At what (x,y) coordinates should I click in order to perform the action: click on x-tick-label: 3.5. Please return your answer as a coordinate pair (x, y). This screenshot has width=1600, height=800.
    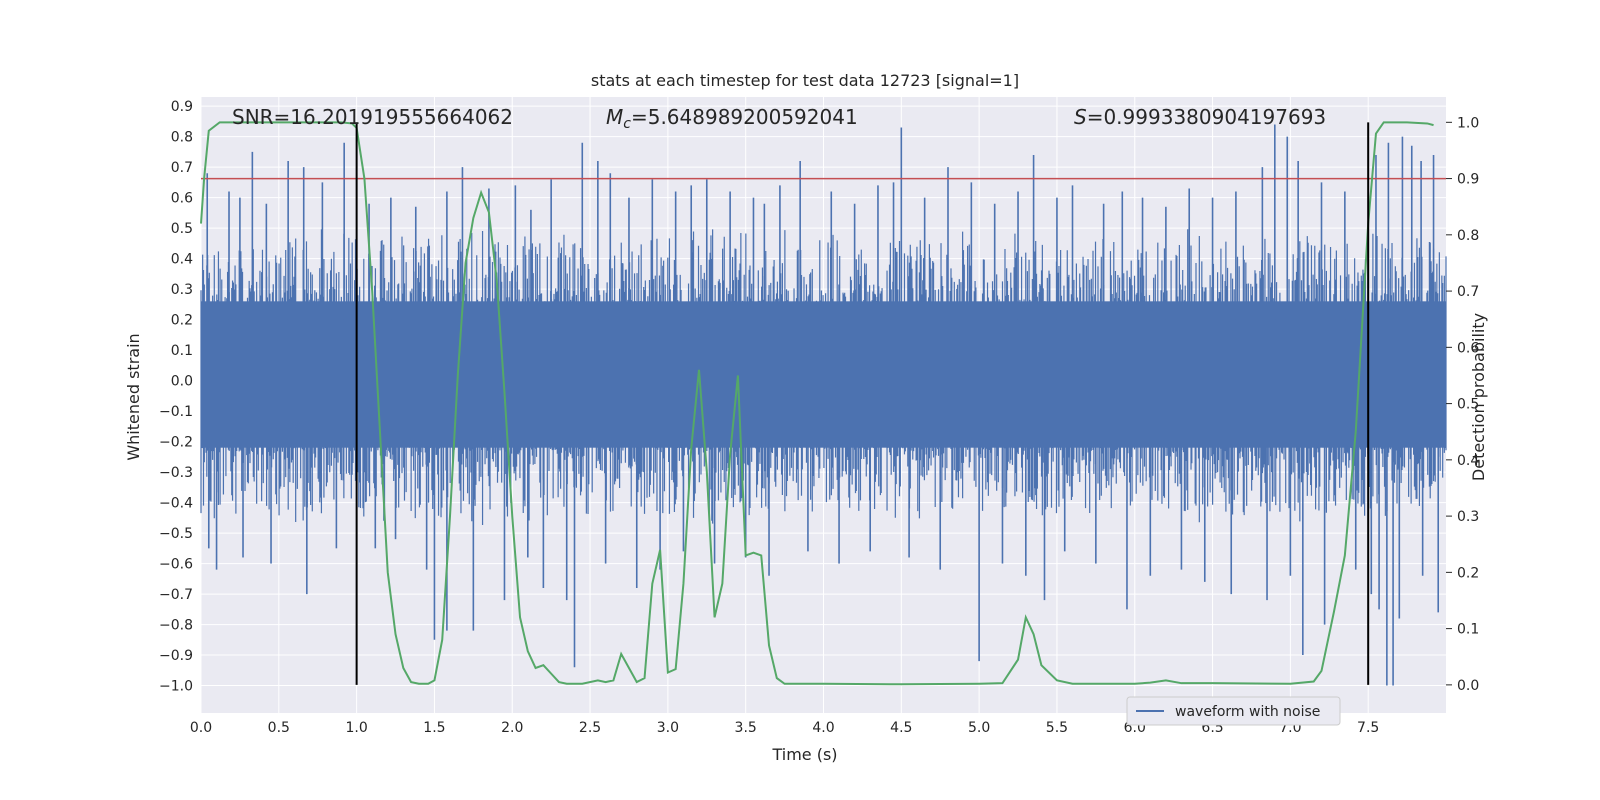
    Looking at the image, I should click on (746, 728).